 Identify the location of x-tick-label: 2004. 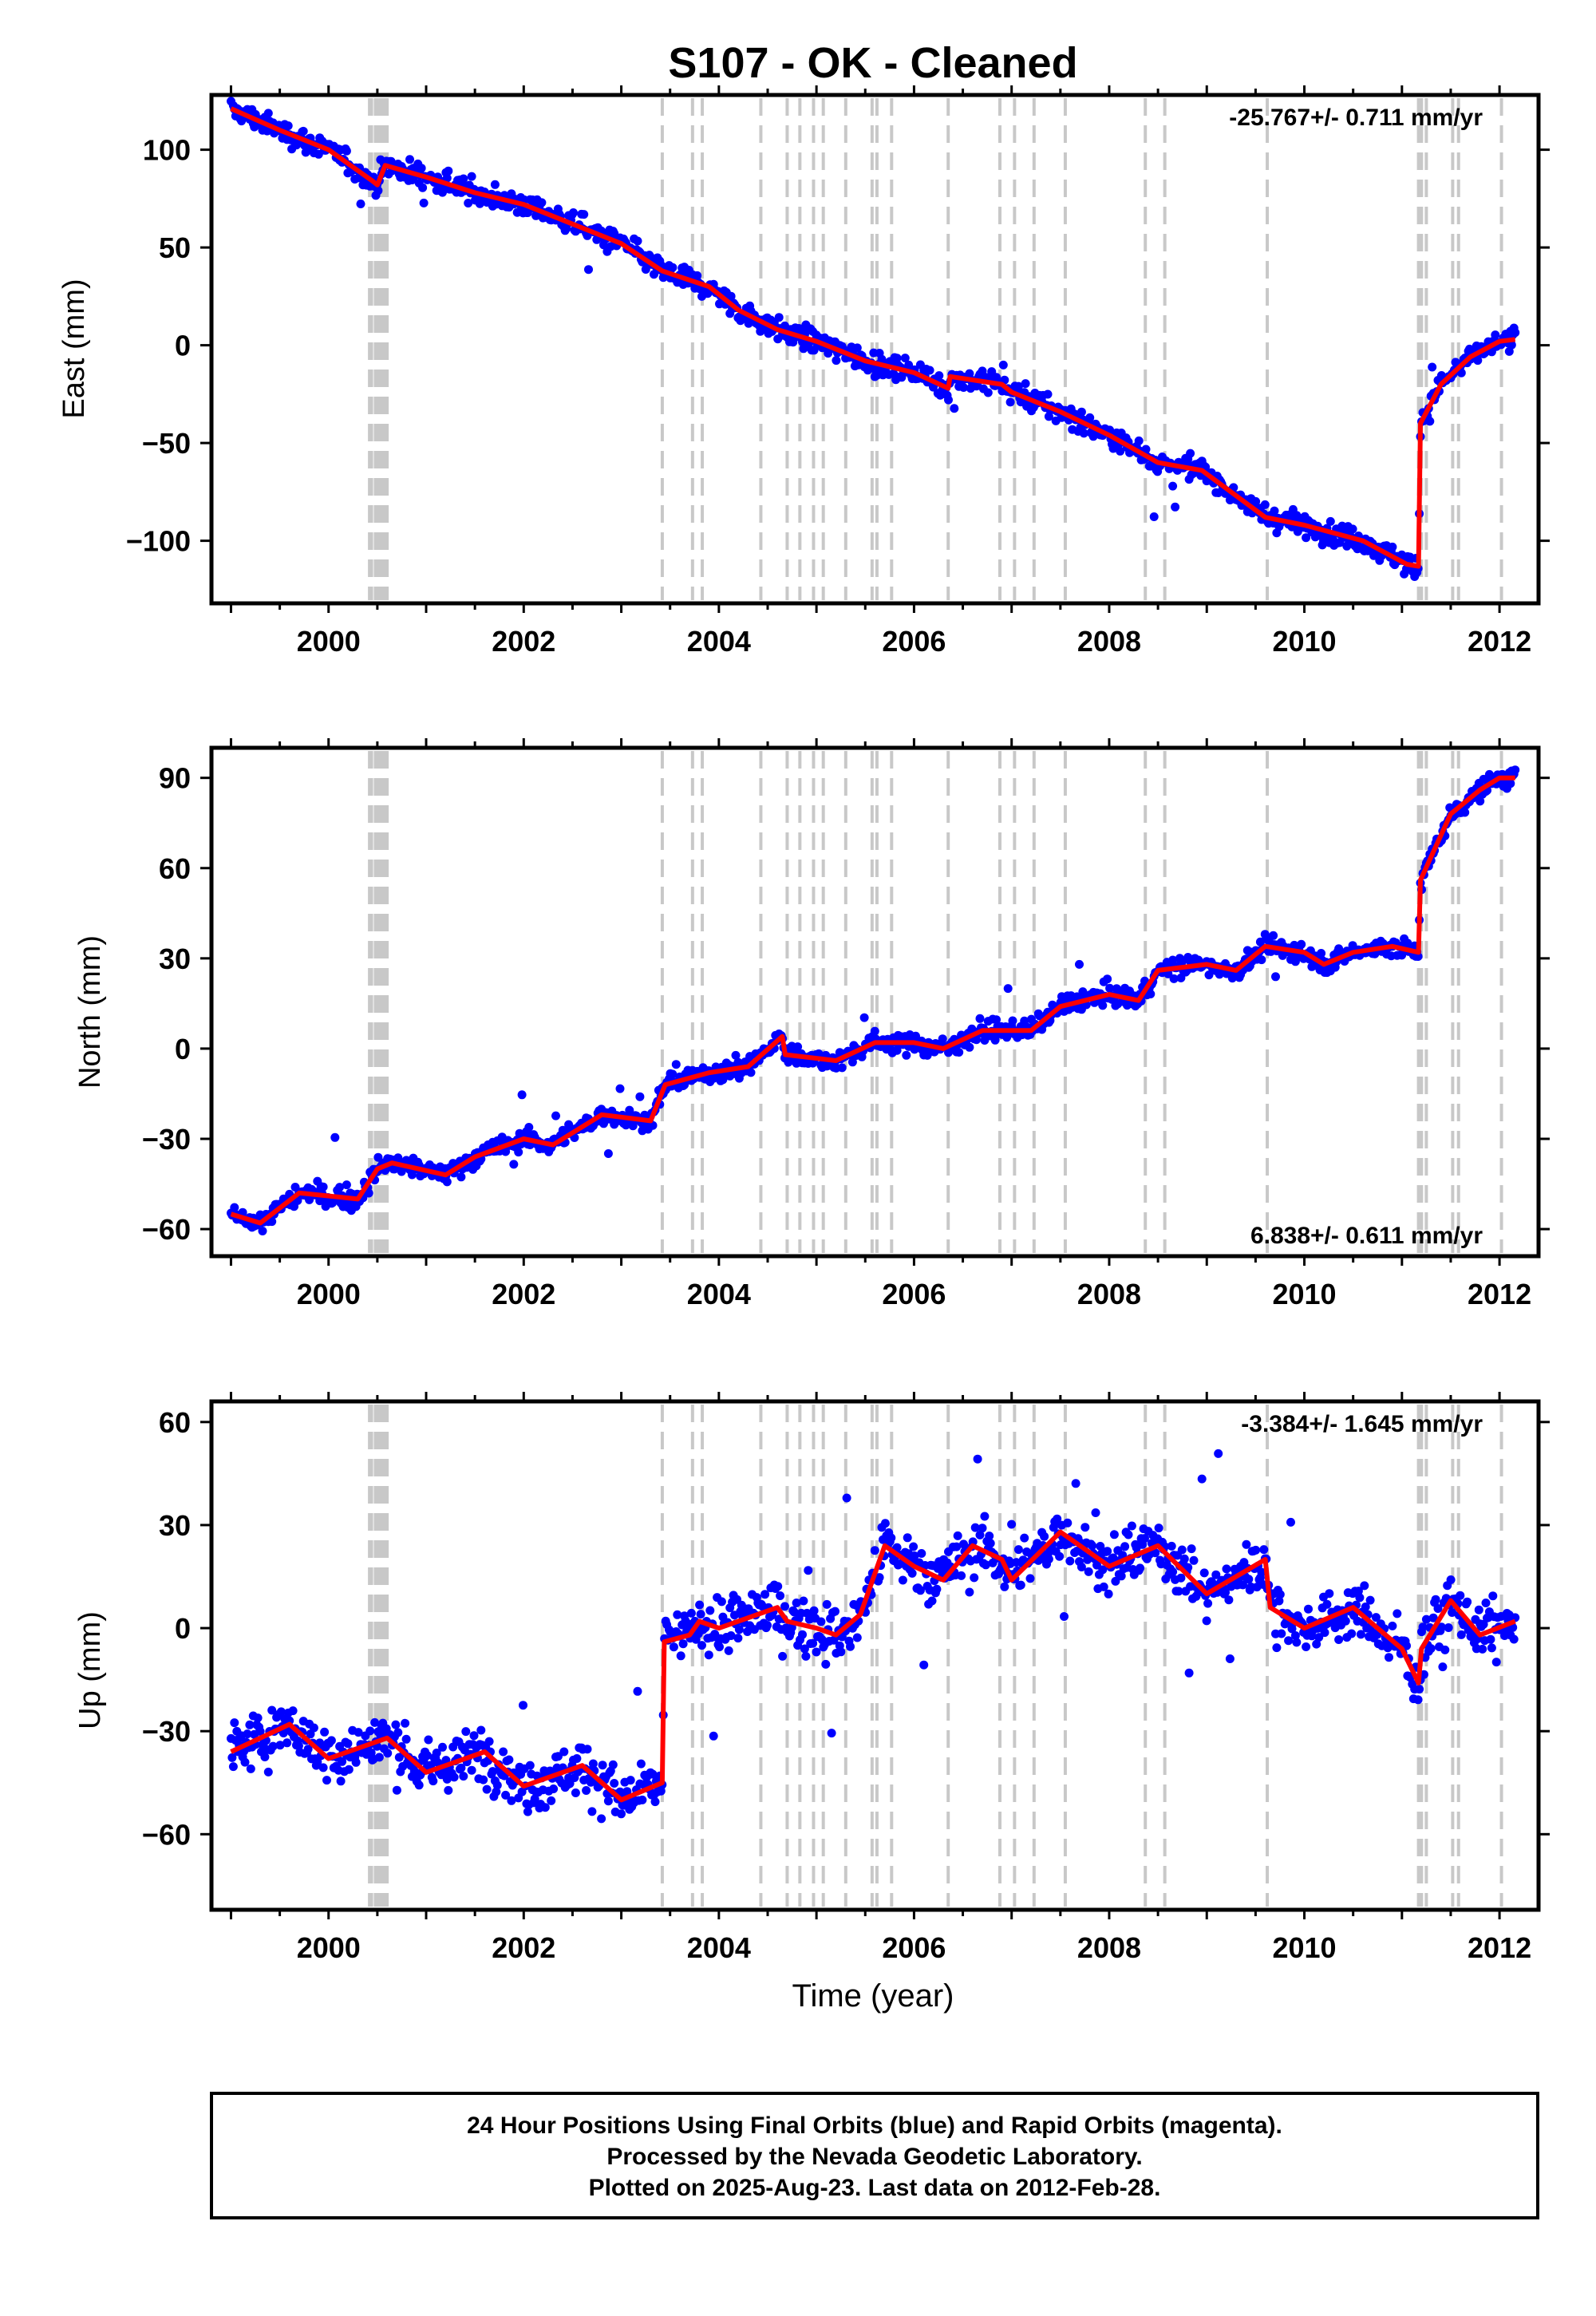
(719, 1294).